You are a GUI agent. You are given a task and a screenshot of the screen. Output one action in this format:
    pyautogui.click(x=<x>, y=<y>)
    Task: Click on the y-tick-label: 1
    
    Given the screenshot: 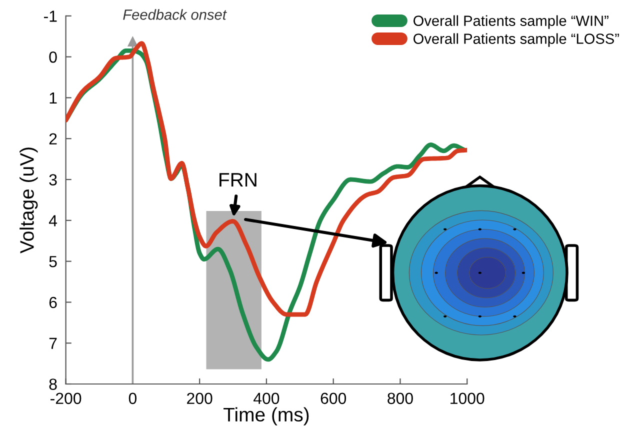 What is the action you would take?
    pyautogui.click(x=53, y=98)
    